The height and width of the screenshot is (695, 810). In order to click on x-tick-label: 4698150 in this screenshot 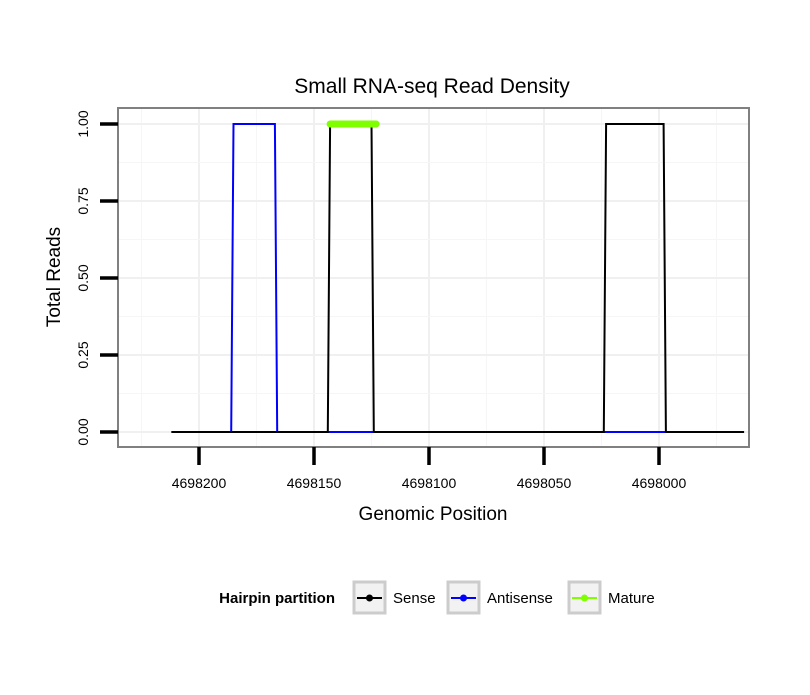, I will do `click(314, 483)`.